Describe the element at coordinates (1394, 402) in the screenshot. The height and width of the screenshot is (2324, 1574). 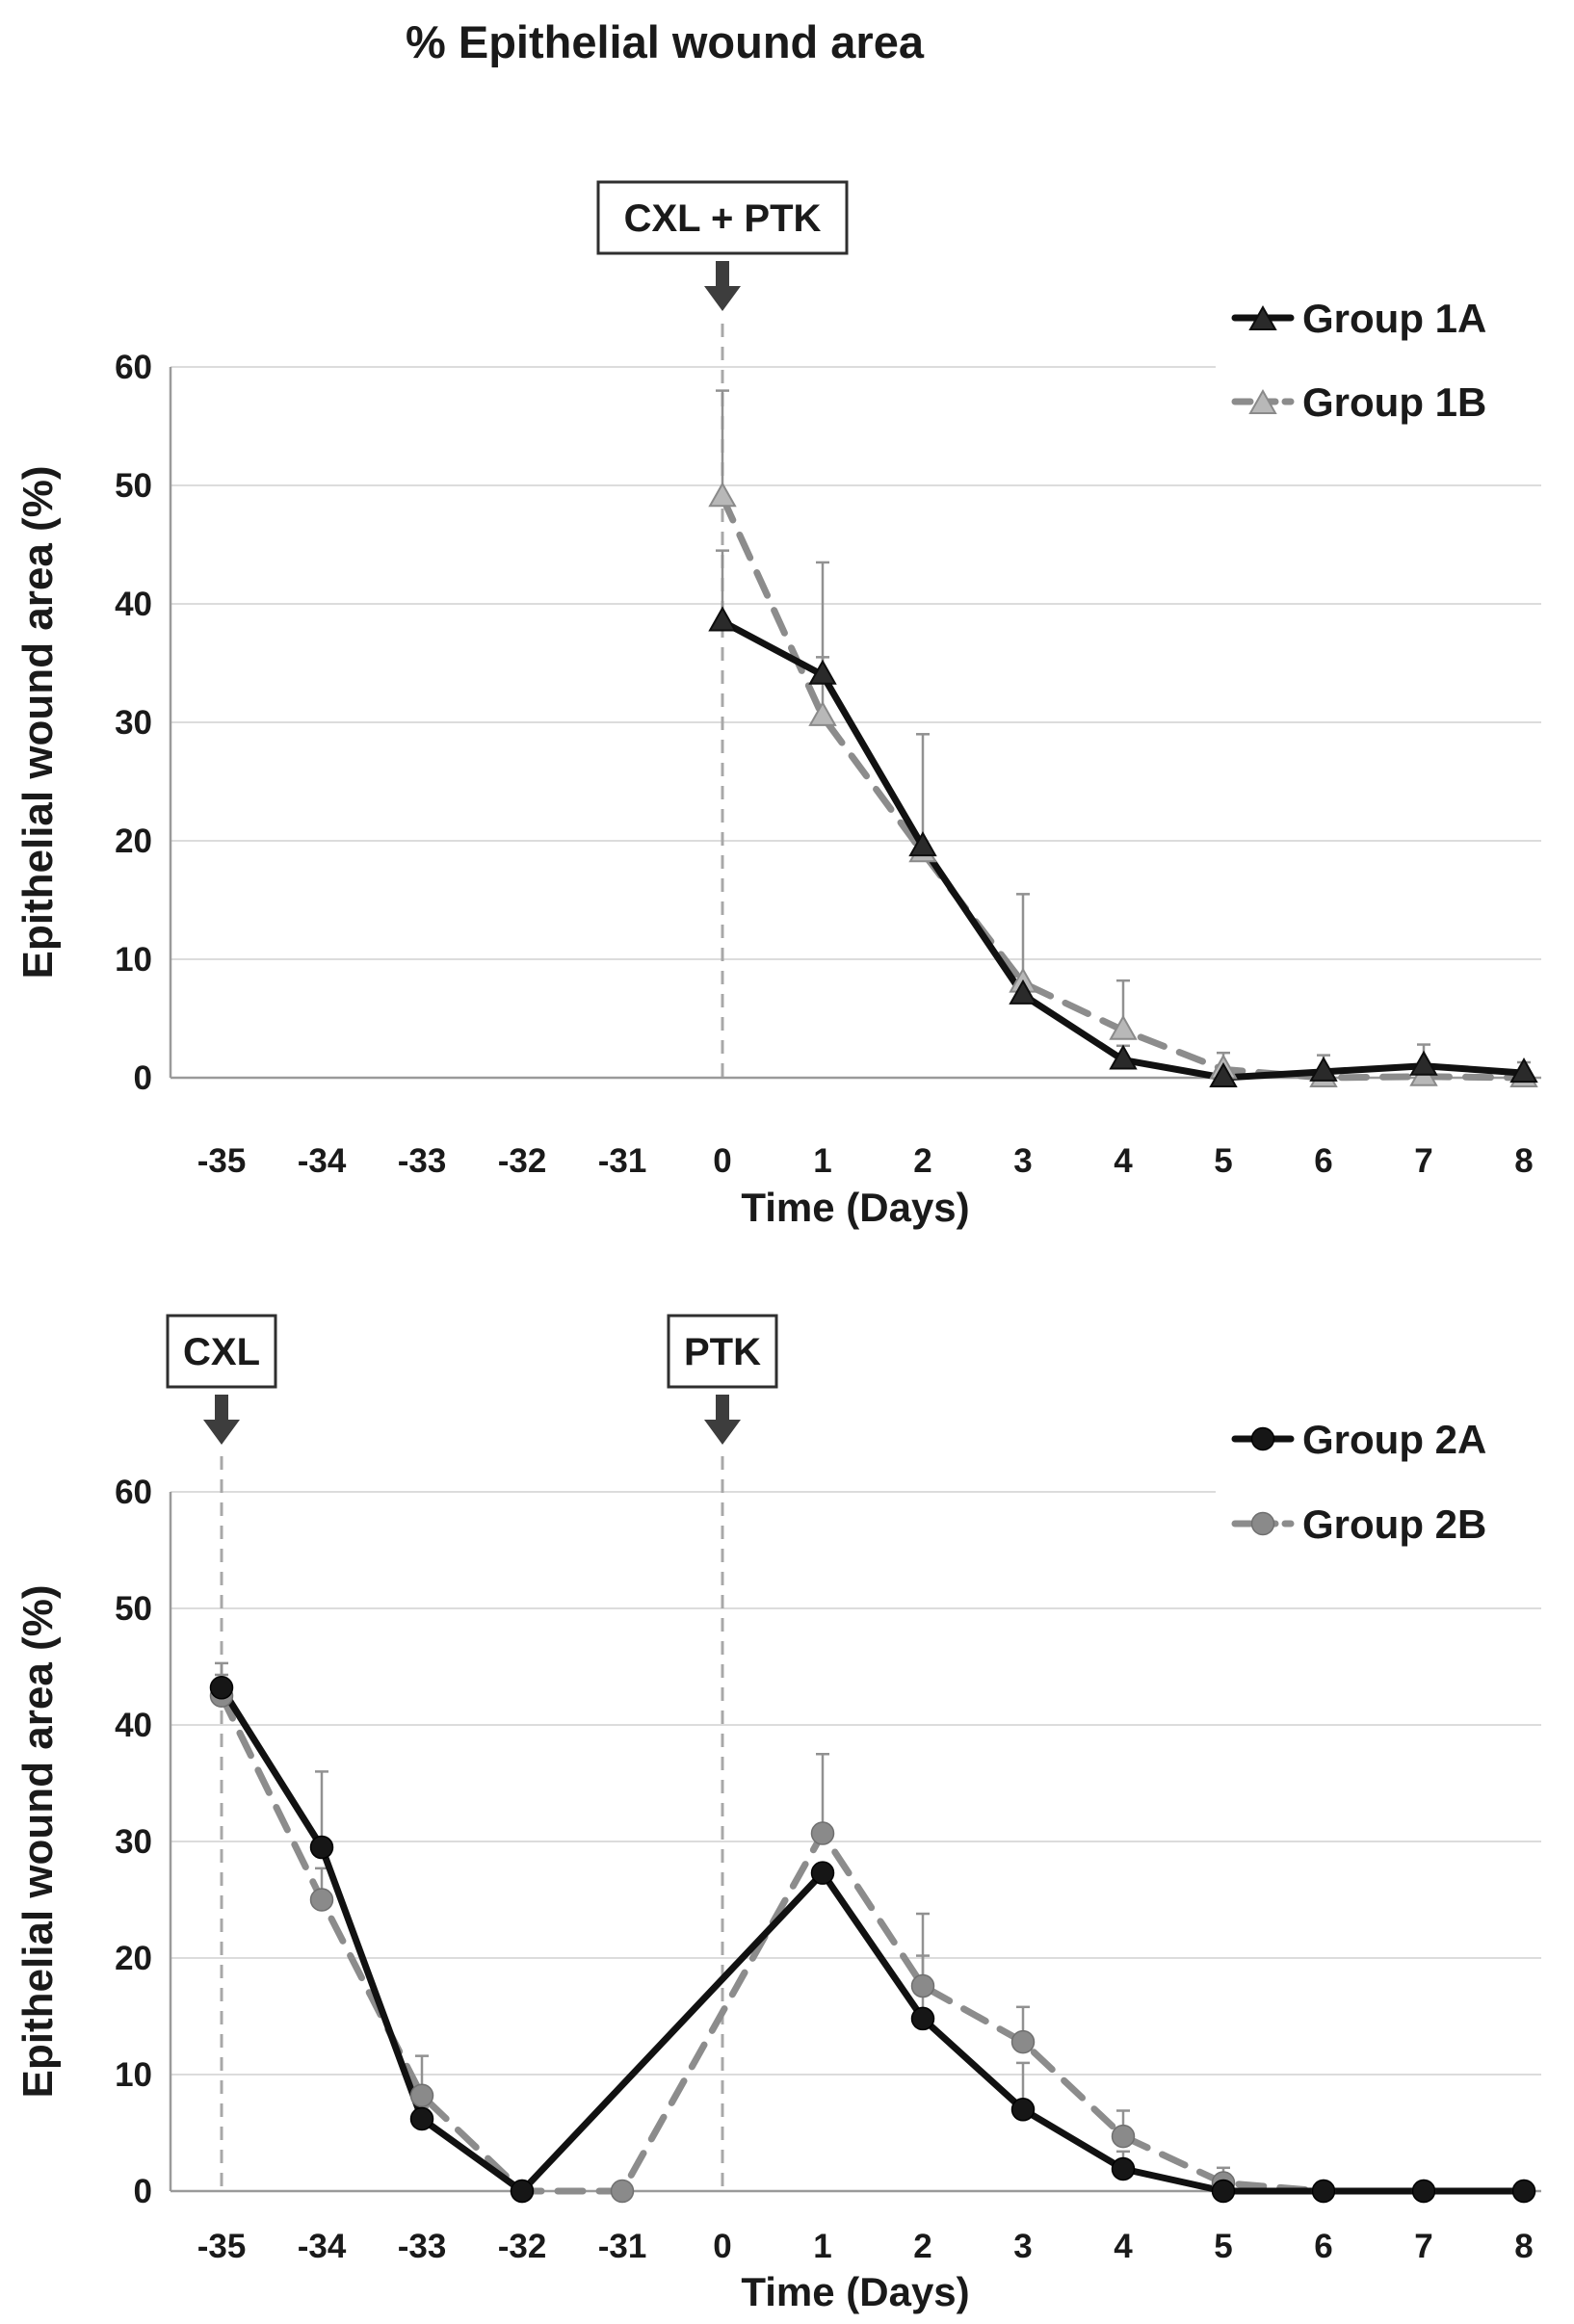
I see `legend-label: Group 1B` at that location.